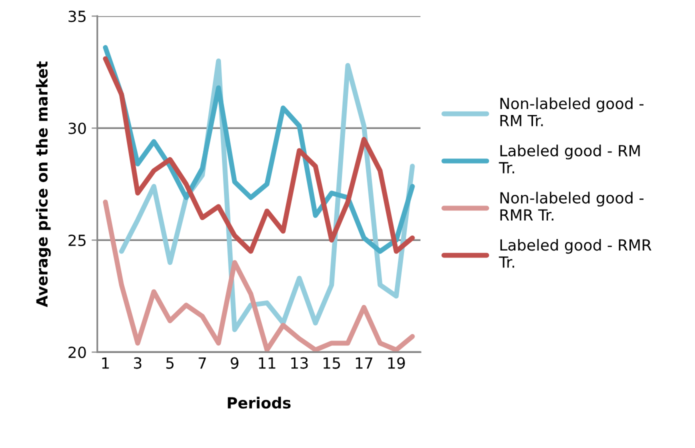 This screenshot has height=448, width=695. Describe the element at coordinates (572, 111) in the screenshot. I see `legend-label: Non-labeled good - RM Tr.` at that location.